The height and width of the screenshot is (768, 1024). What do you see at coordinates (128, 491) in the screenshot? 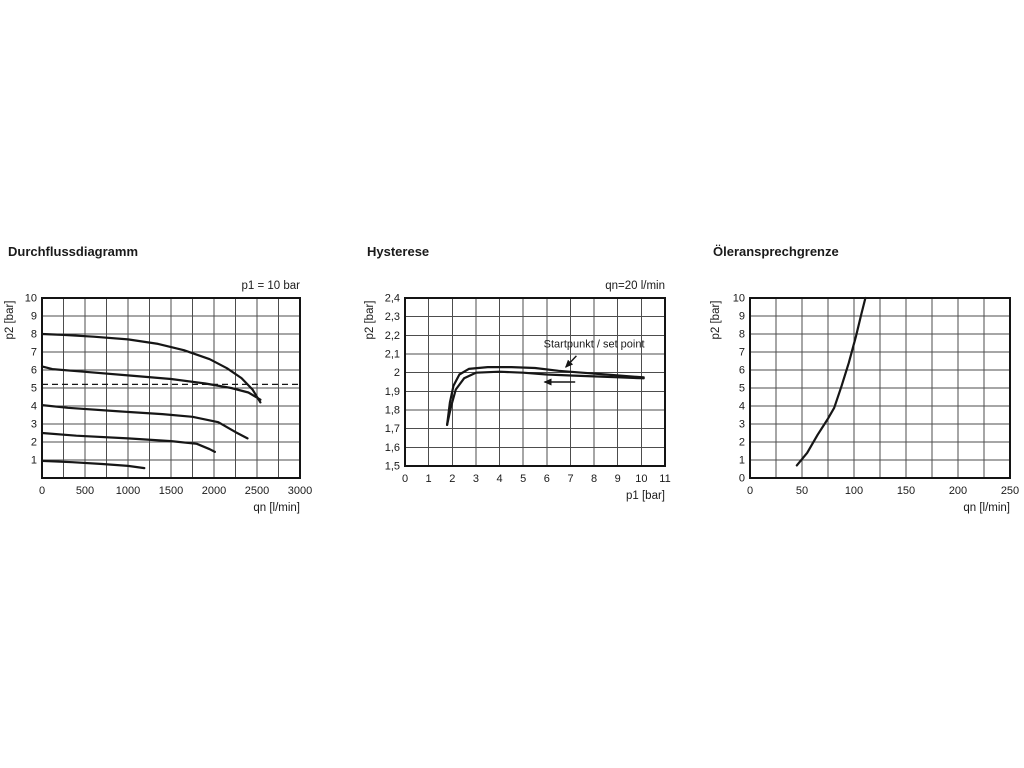
I see `x-tick-label: 1000` at bounding box center [128, 491].